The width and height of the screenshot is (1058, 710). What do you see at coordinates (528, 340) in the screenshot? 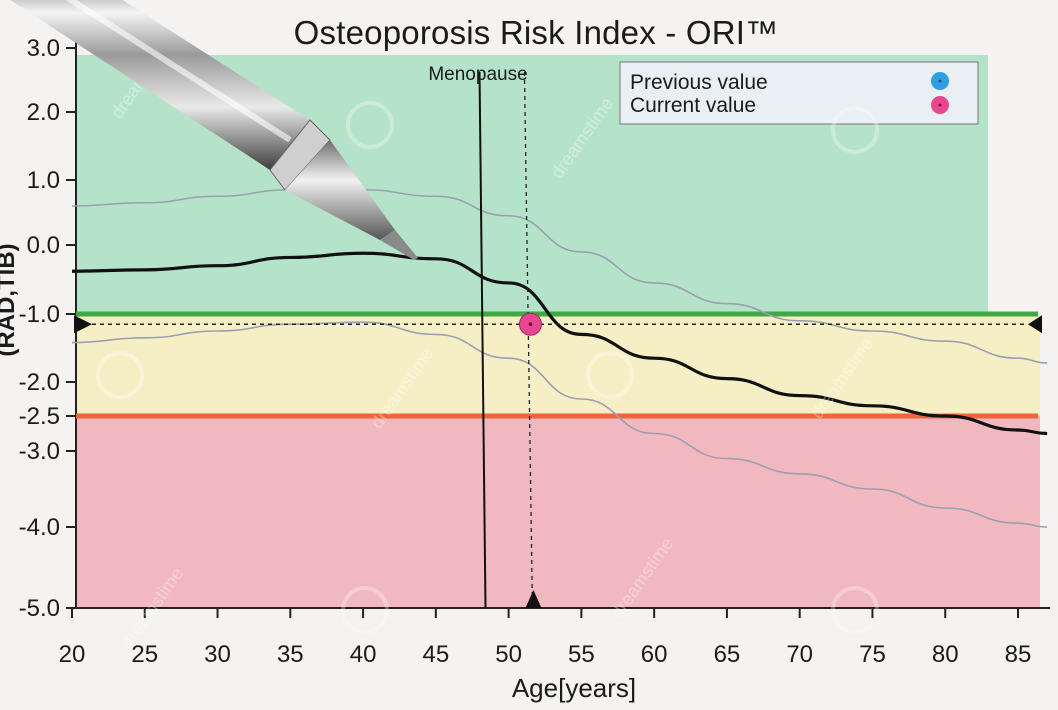
I see `current-value-vline` at bounding box center [528, 340].